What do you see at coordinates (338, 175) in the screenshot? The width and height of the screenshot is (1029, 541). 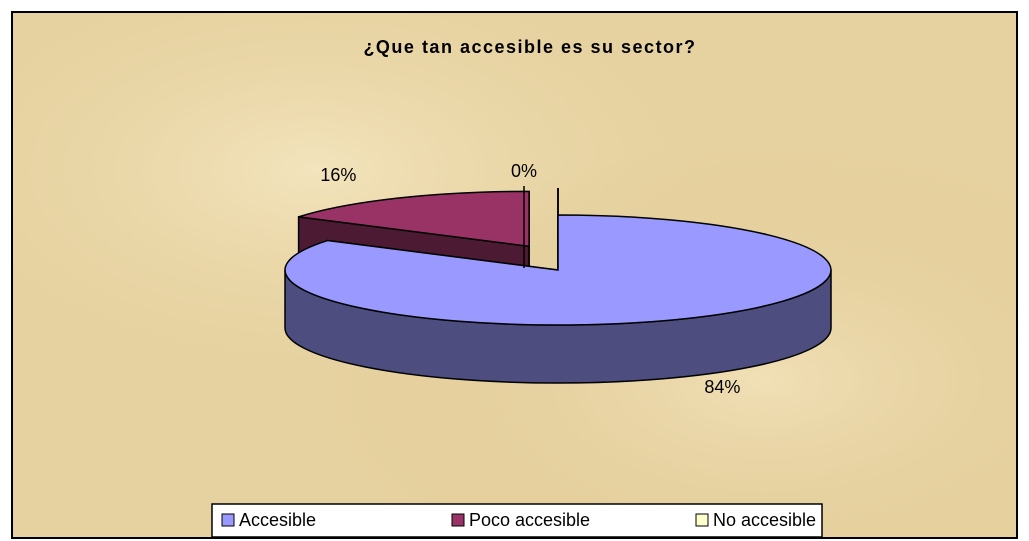 I see `data-label: 16%` at bounding box center [338, 175].